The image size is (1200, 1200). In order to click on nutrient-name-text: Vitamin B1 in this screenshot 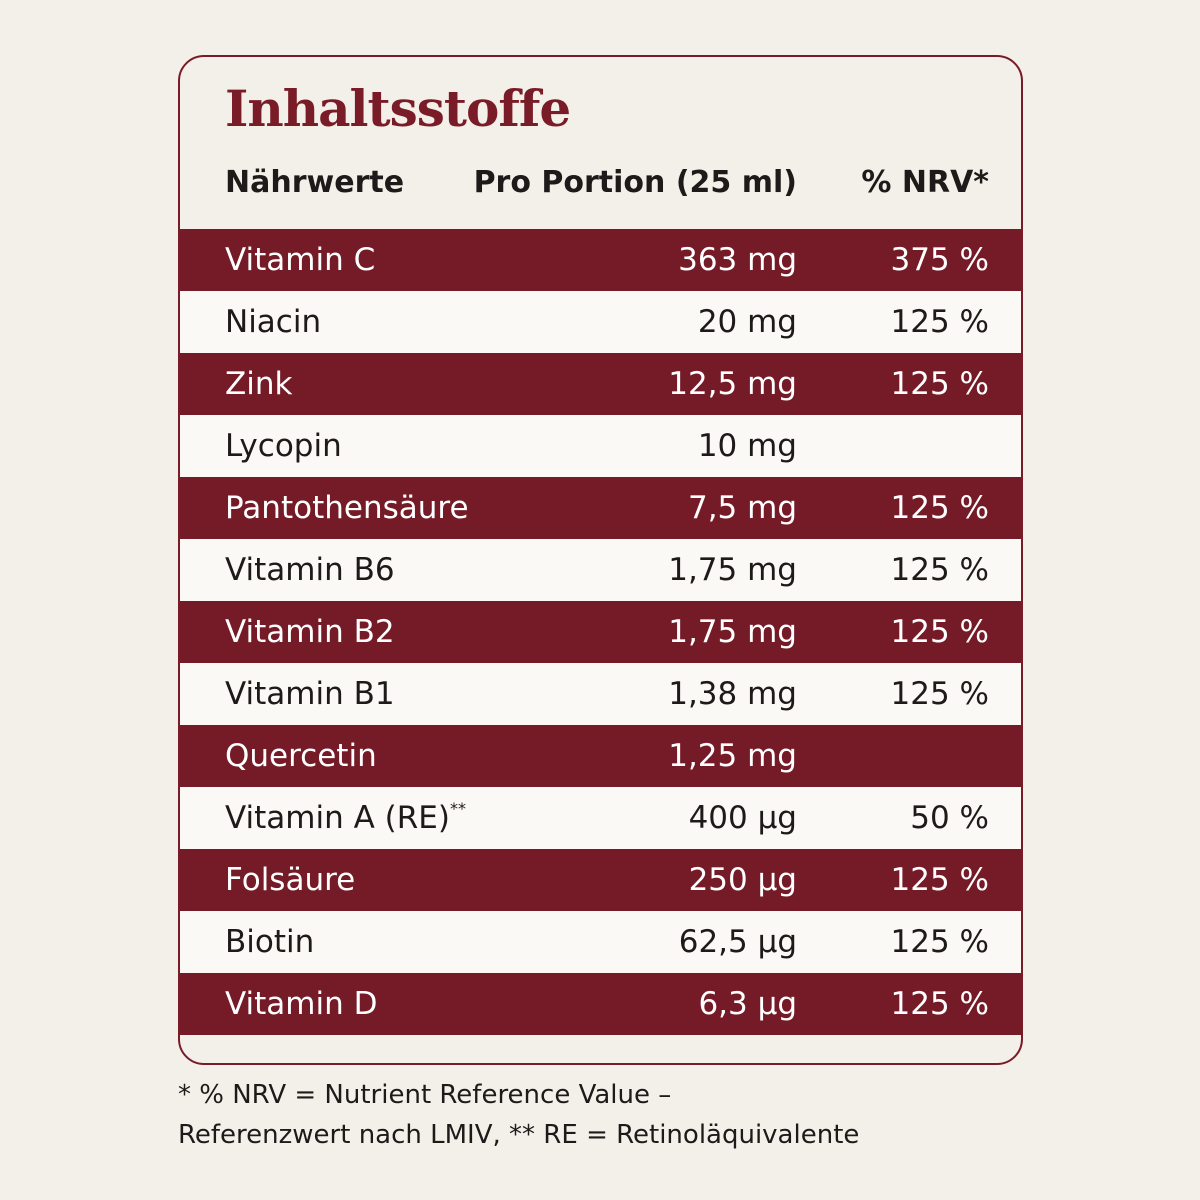, I will do `click(310, 694)`.